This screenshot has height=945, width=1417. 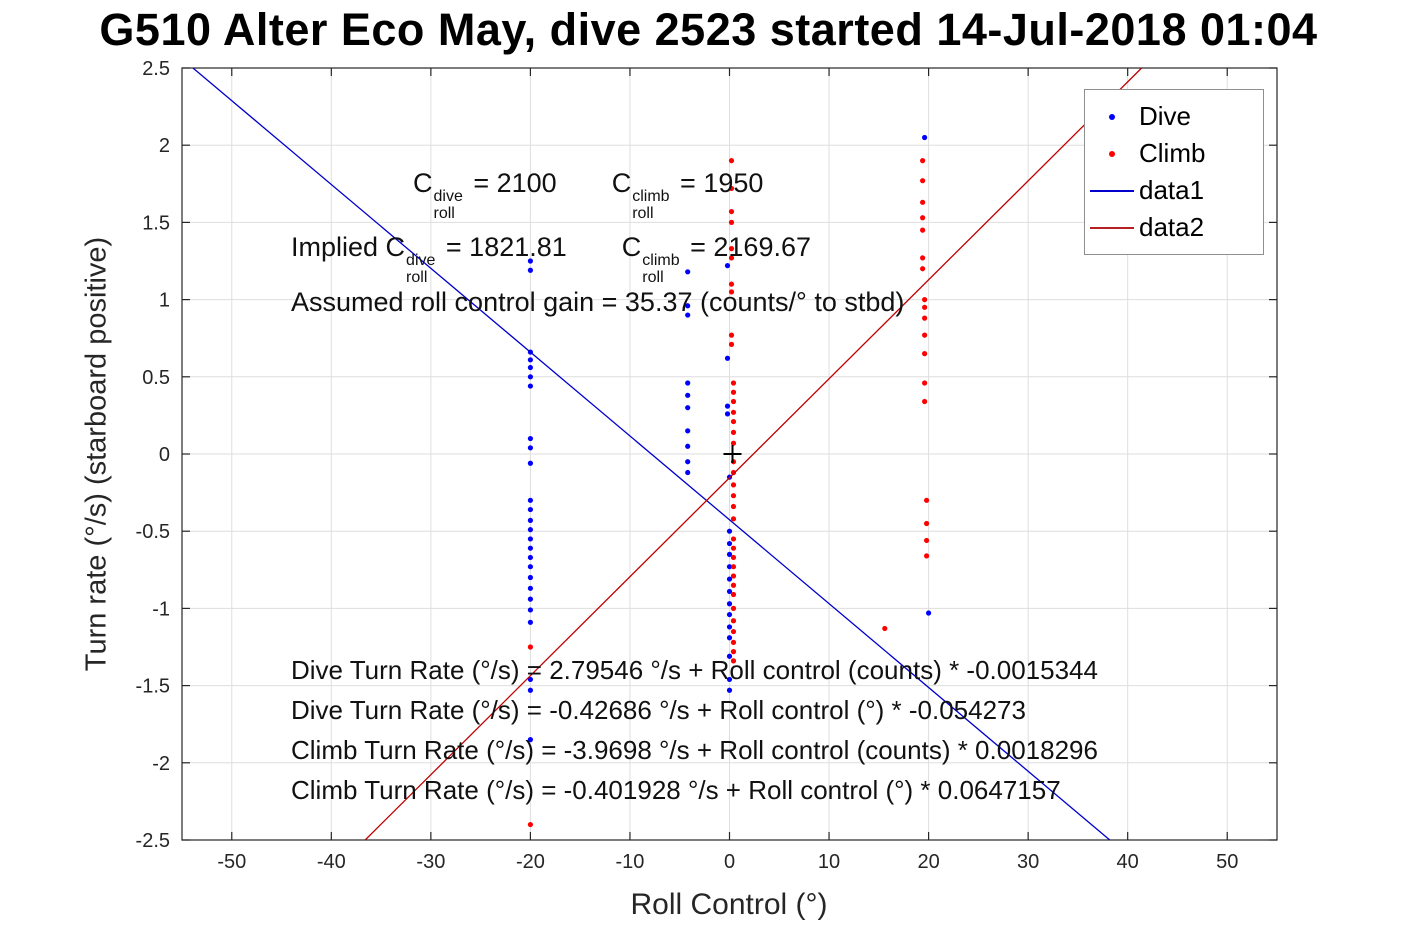 What do you see at coordinates (511, 183) in the screenshot?
I see `c-dive-value: = 2100` at bounding box center [511, 183].